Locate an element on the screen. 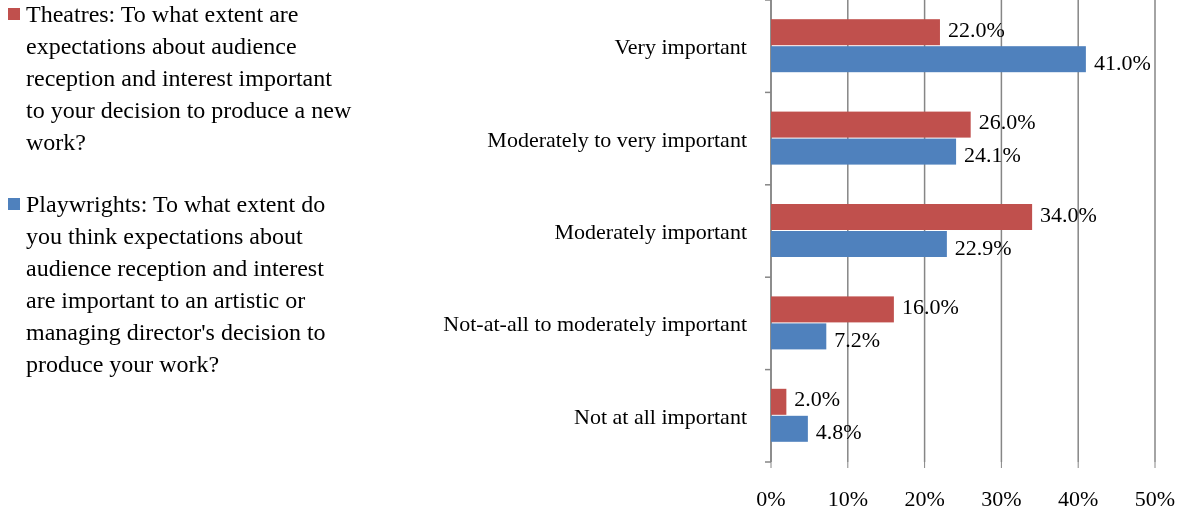  data-label: 16.0% is located at coordinates (930, 306).